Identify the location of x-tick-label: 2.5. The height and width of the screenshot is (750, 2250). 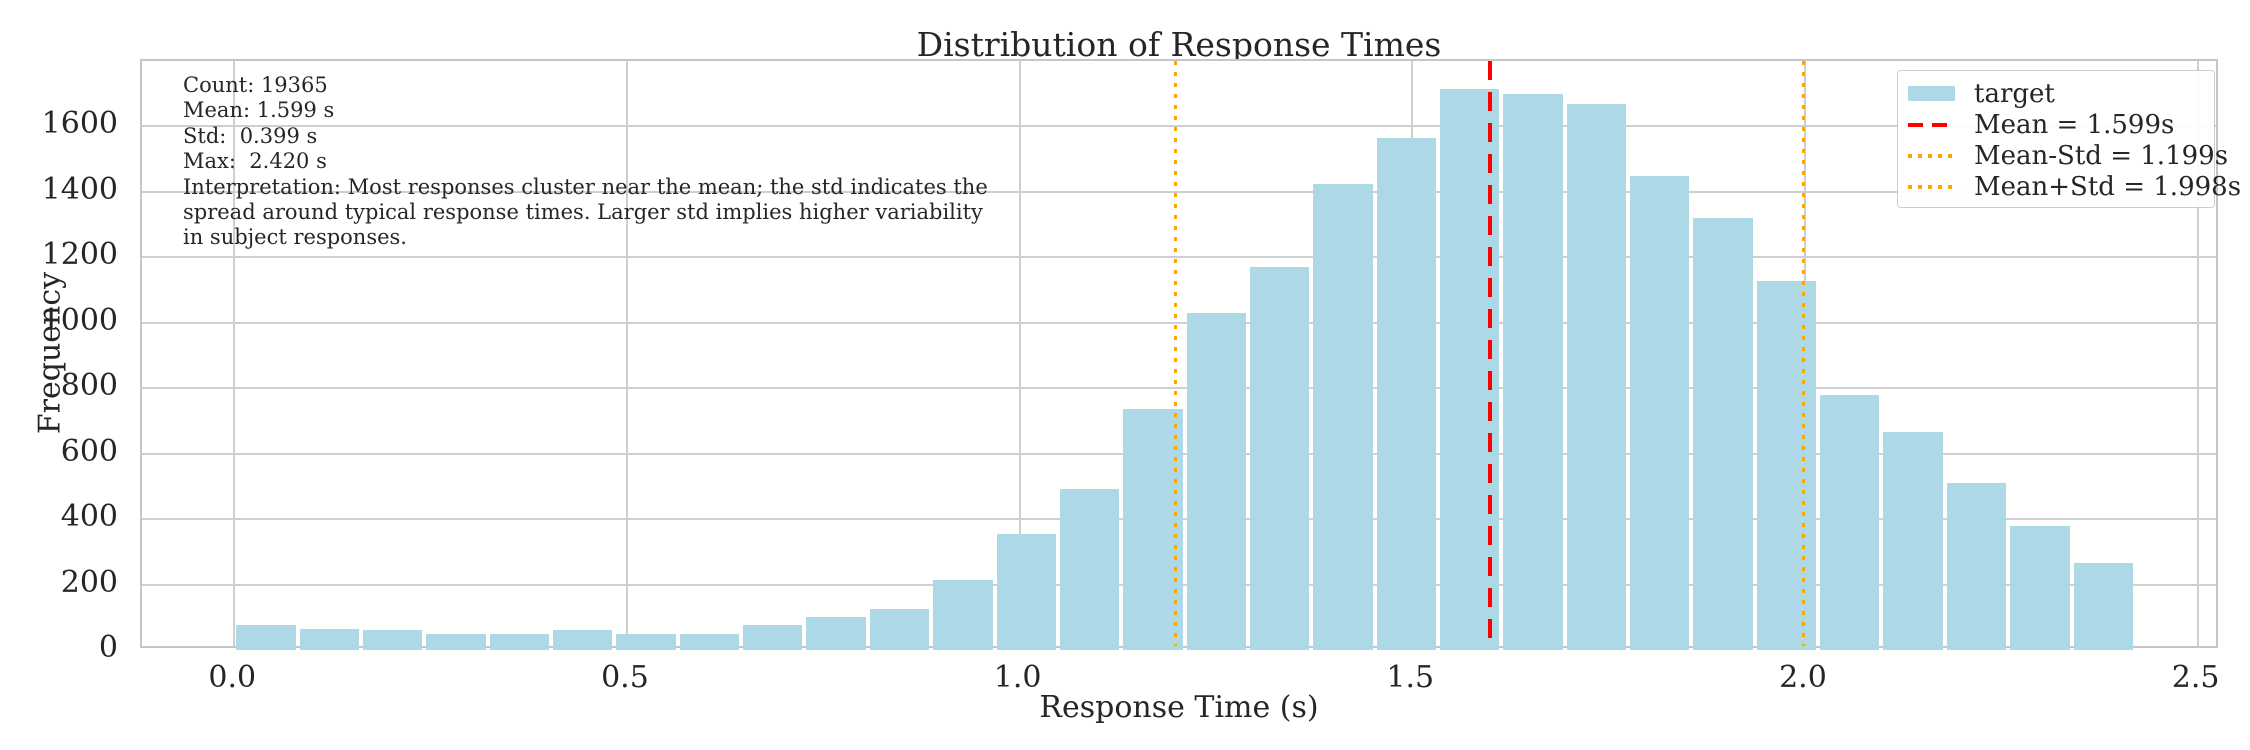
(2195, 677).